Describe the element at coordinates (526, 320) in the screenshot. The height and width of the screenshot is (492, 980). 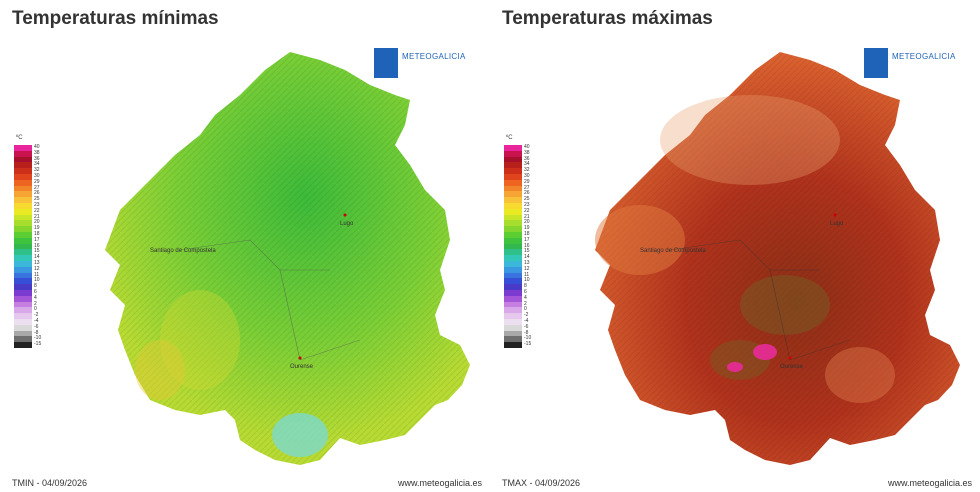
I see `legend-label: -4` at that location.